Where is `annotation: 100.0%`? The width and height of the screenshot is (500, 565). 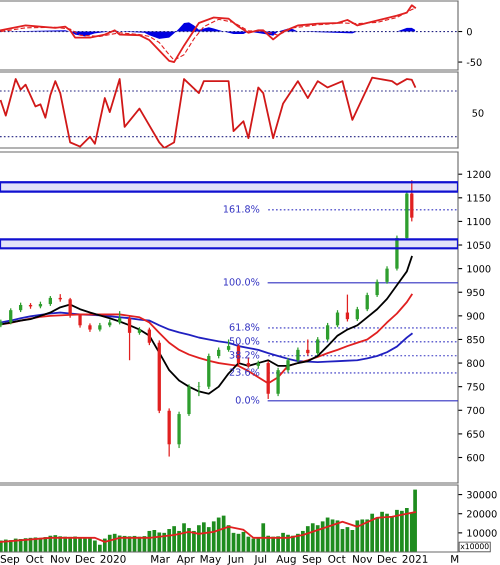 annotation: 100.0% is located at coordinates (242, 282).